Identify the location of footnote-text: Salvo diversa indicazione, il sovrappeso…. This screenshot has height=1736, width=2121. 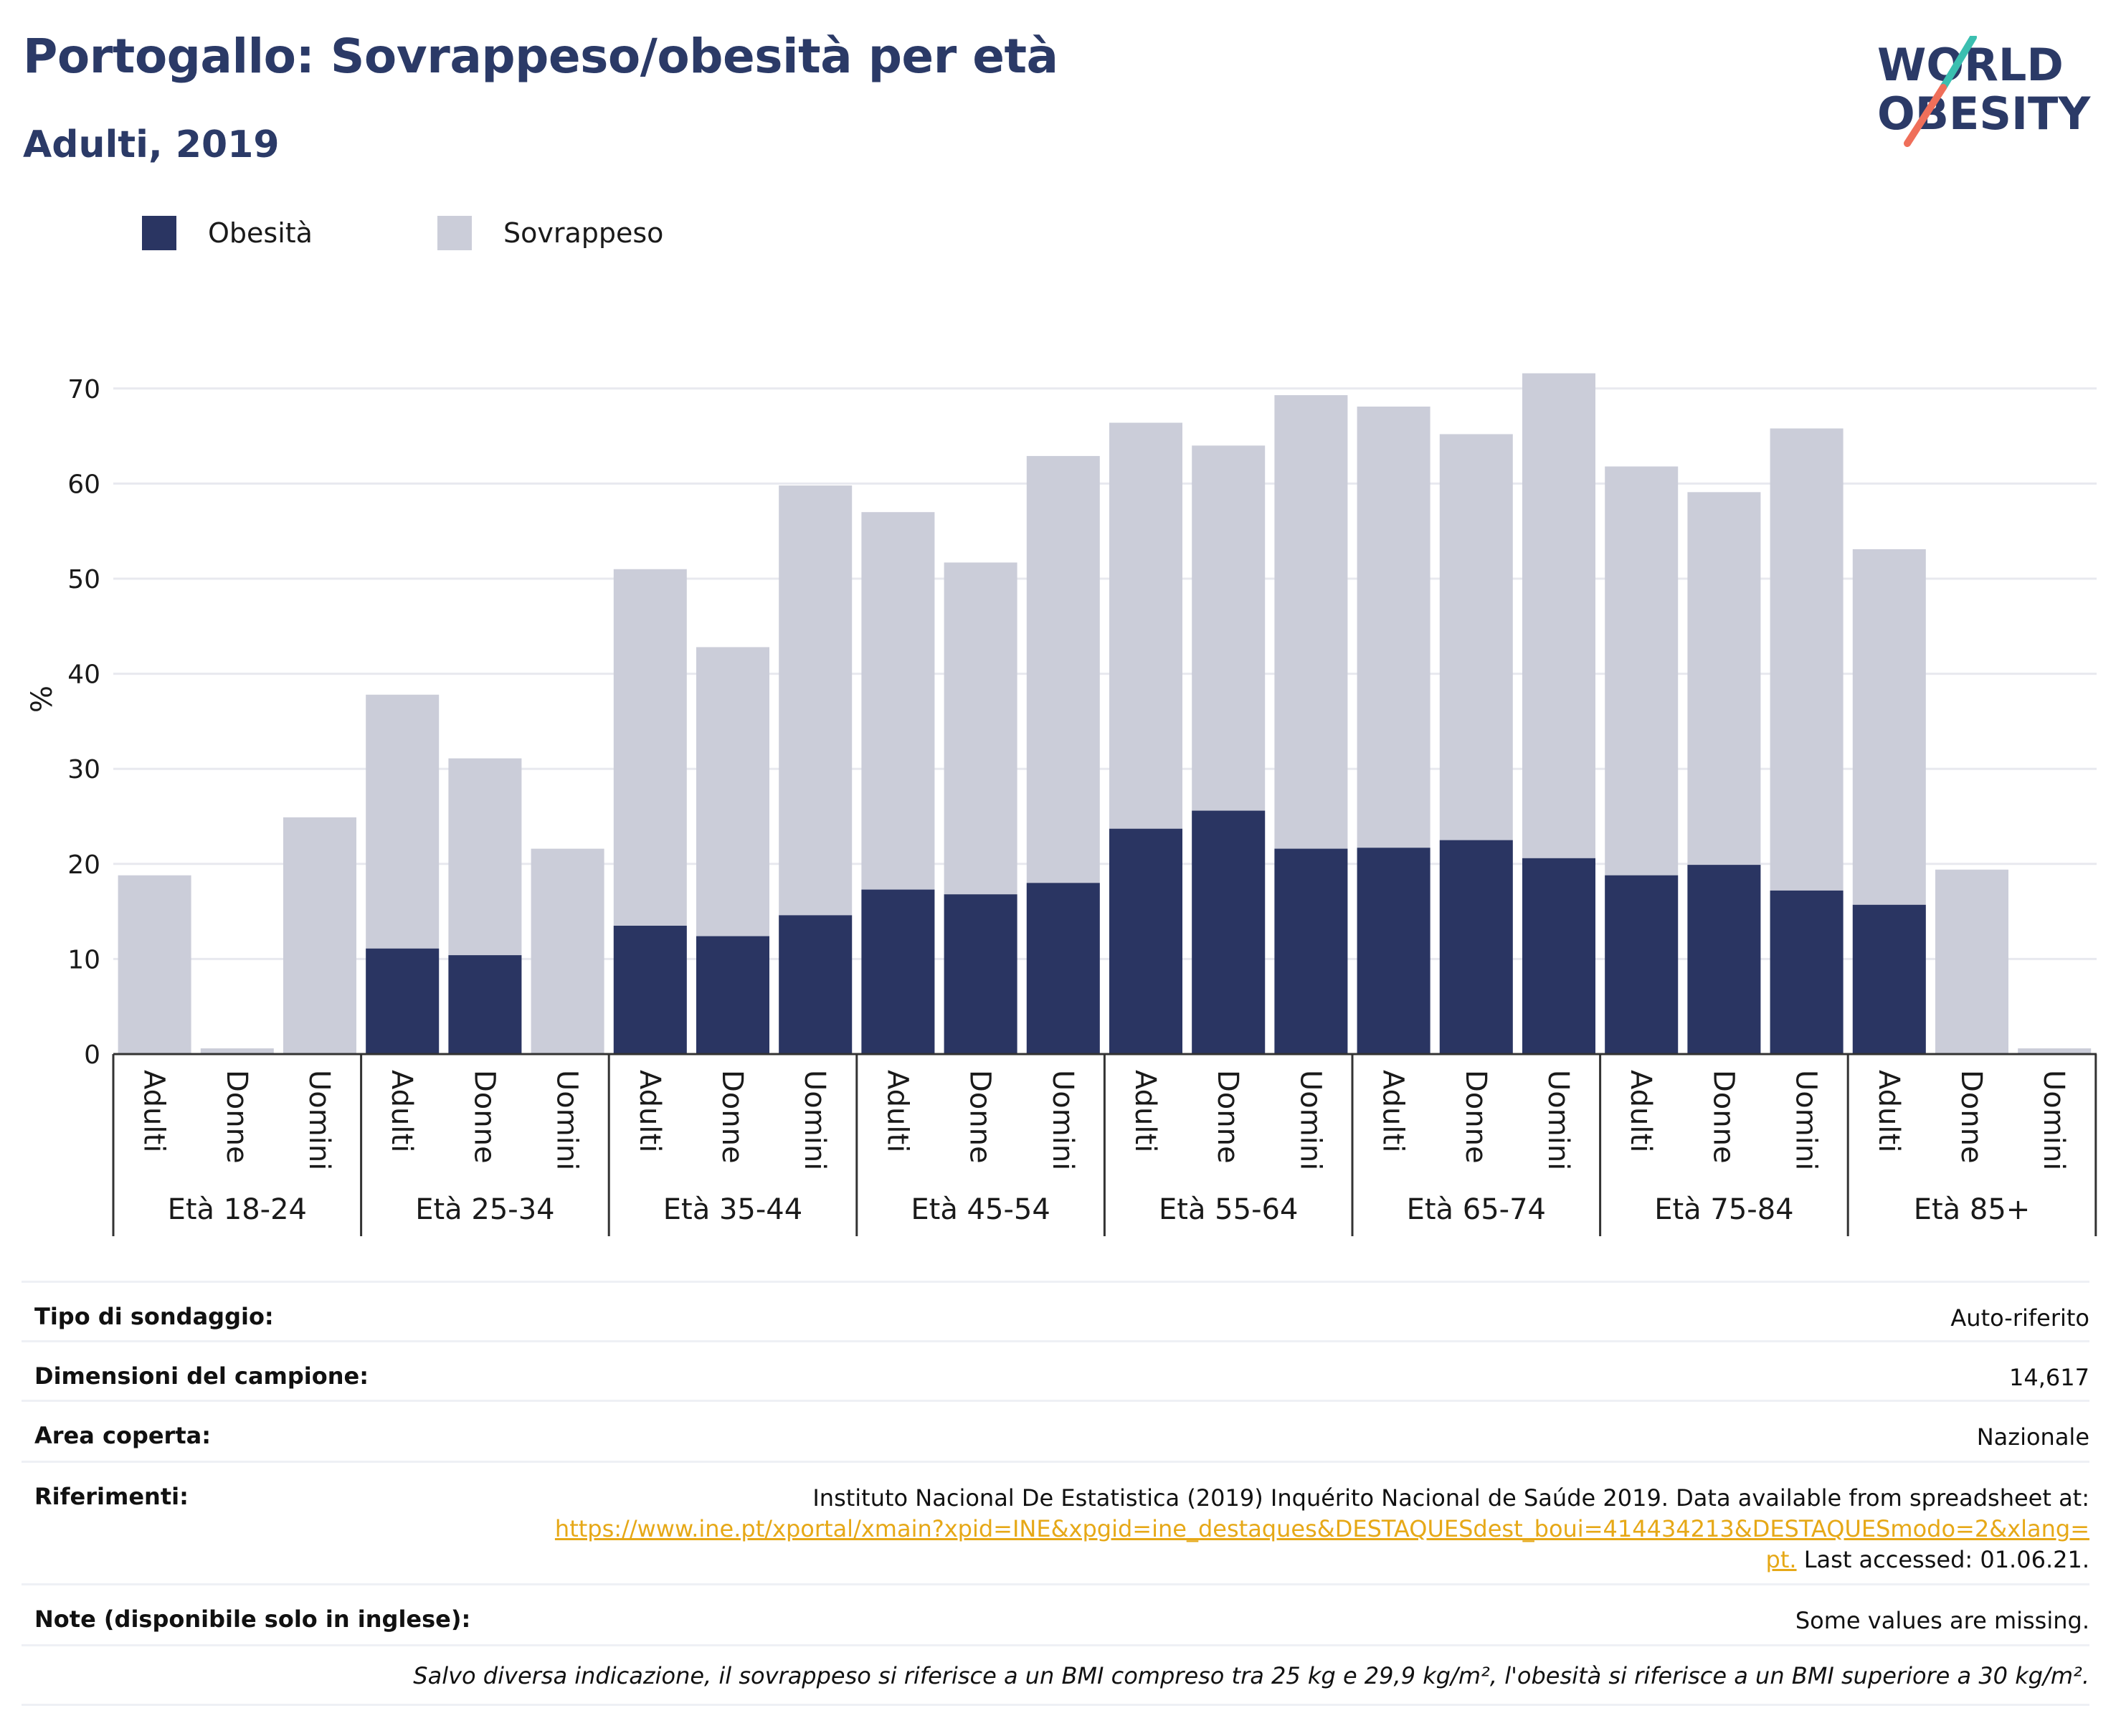
(1251, 1676).